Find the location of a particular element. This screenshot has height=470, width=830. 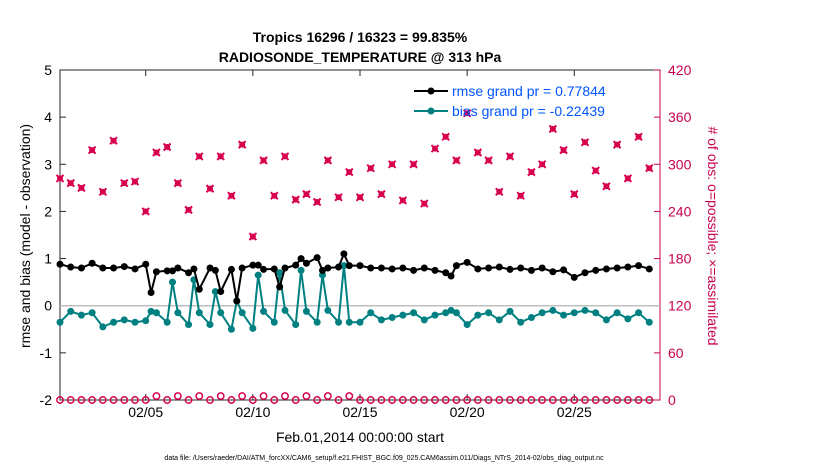

left-tick-label: -2 is located at coordinates (46, 400).